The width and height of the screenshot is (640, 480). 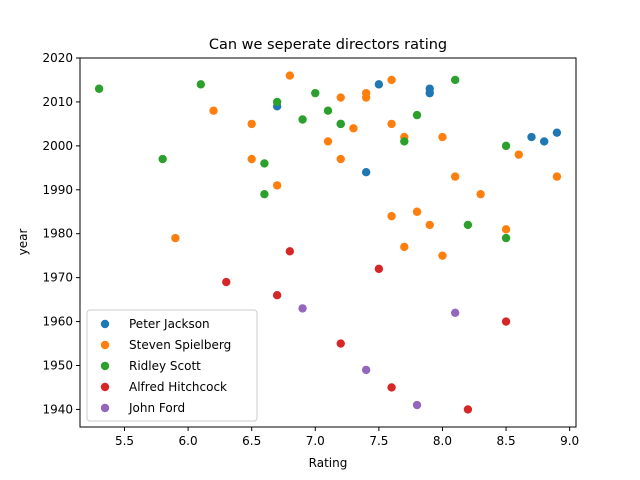 What do you see at coordinates (57, 278) in the screenshot?
I see `y-tick-label: 1970` at bounding box center [57, 278].